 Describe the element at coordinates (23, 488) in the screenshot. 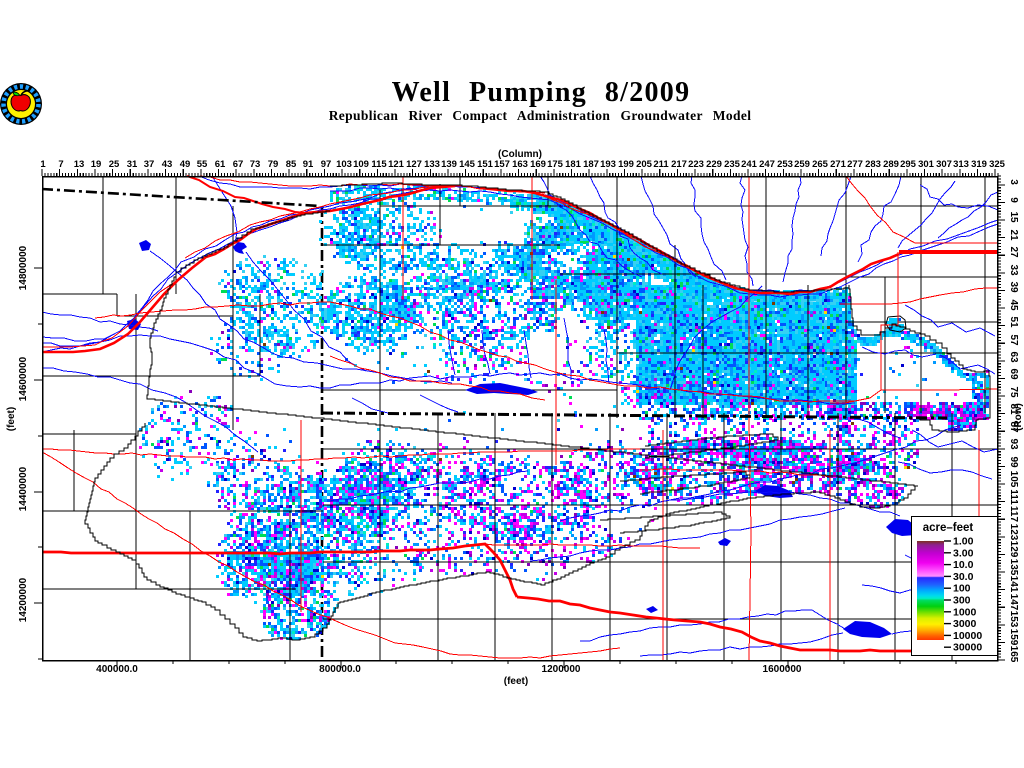

I see `svg-text: 14400000` at that location.